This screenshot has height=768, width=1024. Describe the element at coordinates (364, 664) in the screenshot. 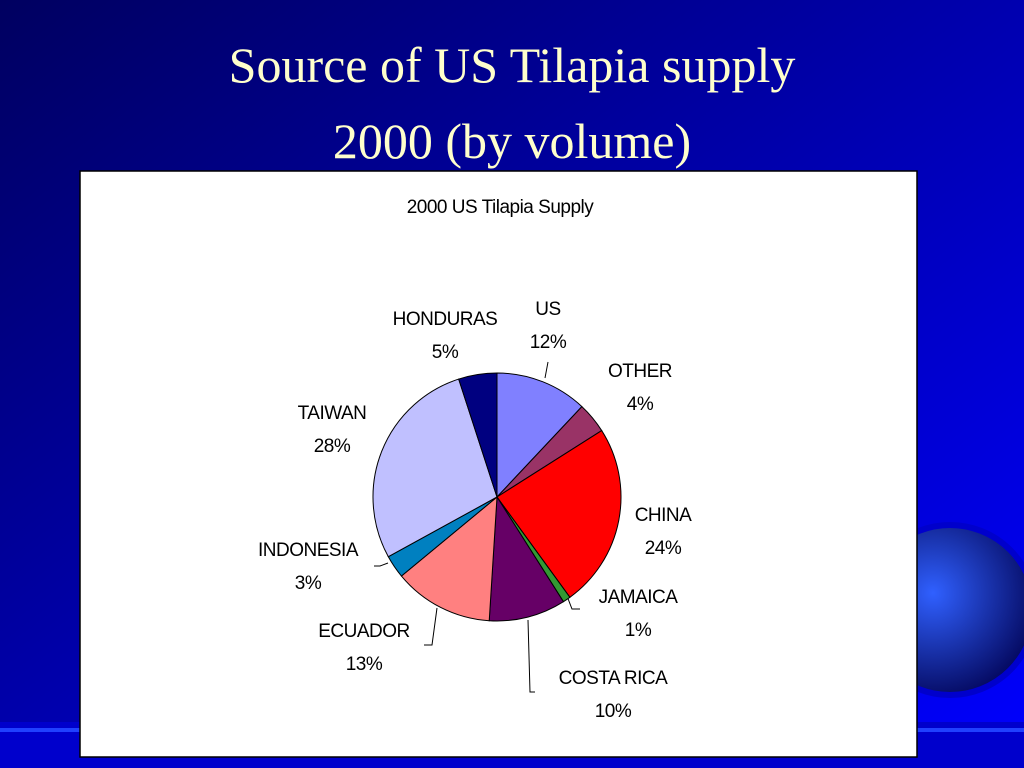

I see `slice-value-label: 13%` at that location.